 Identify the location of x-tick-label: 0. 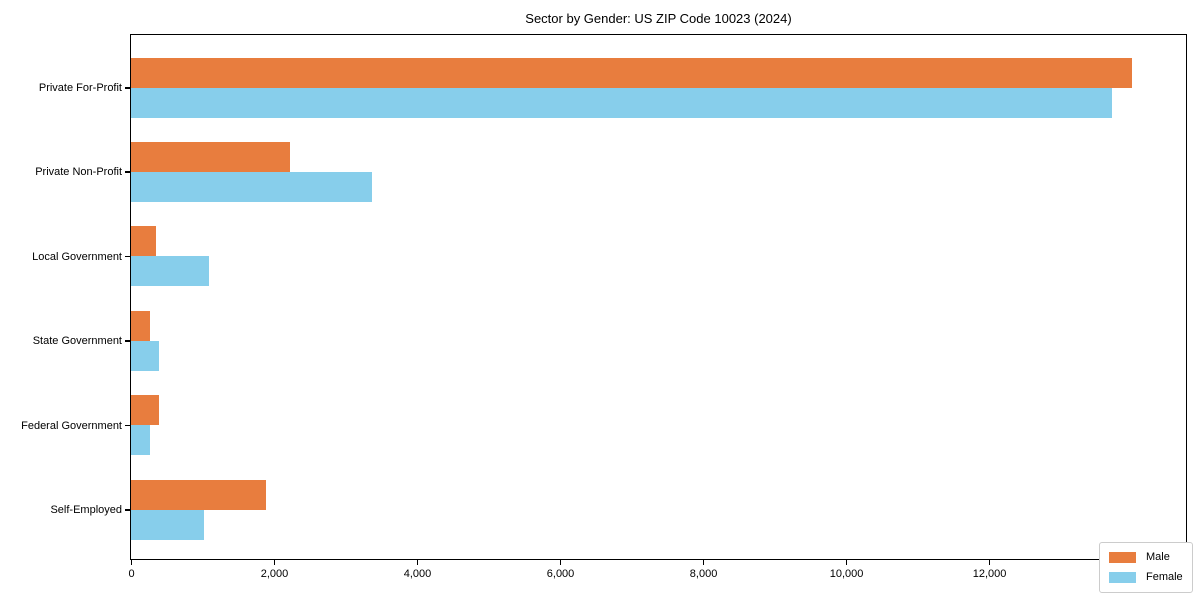
(131, 574).